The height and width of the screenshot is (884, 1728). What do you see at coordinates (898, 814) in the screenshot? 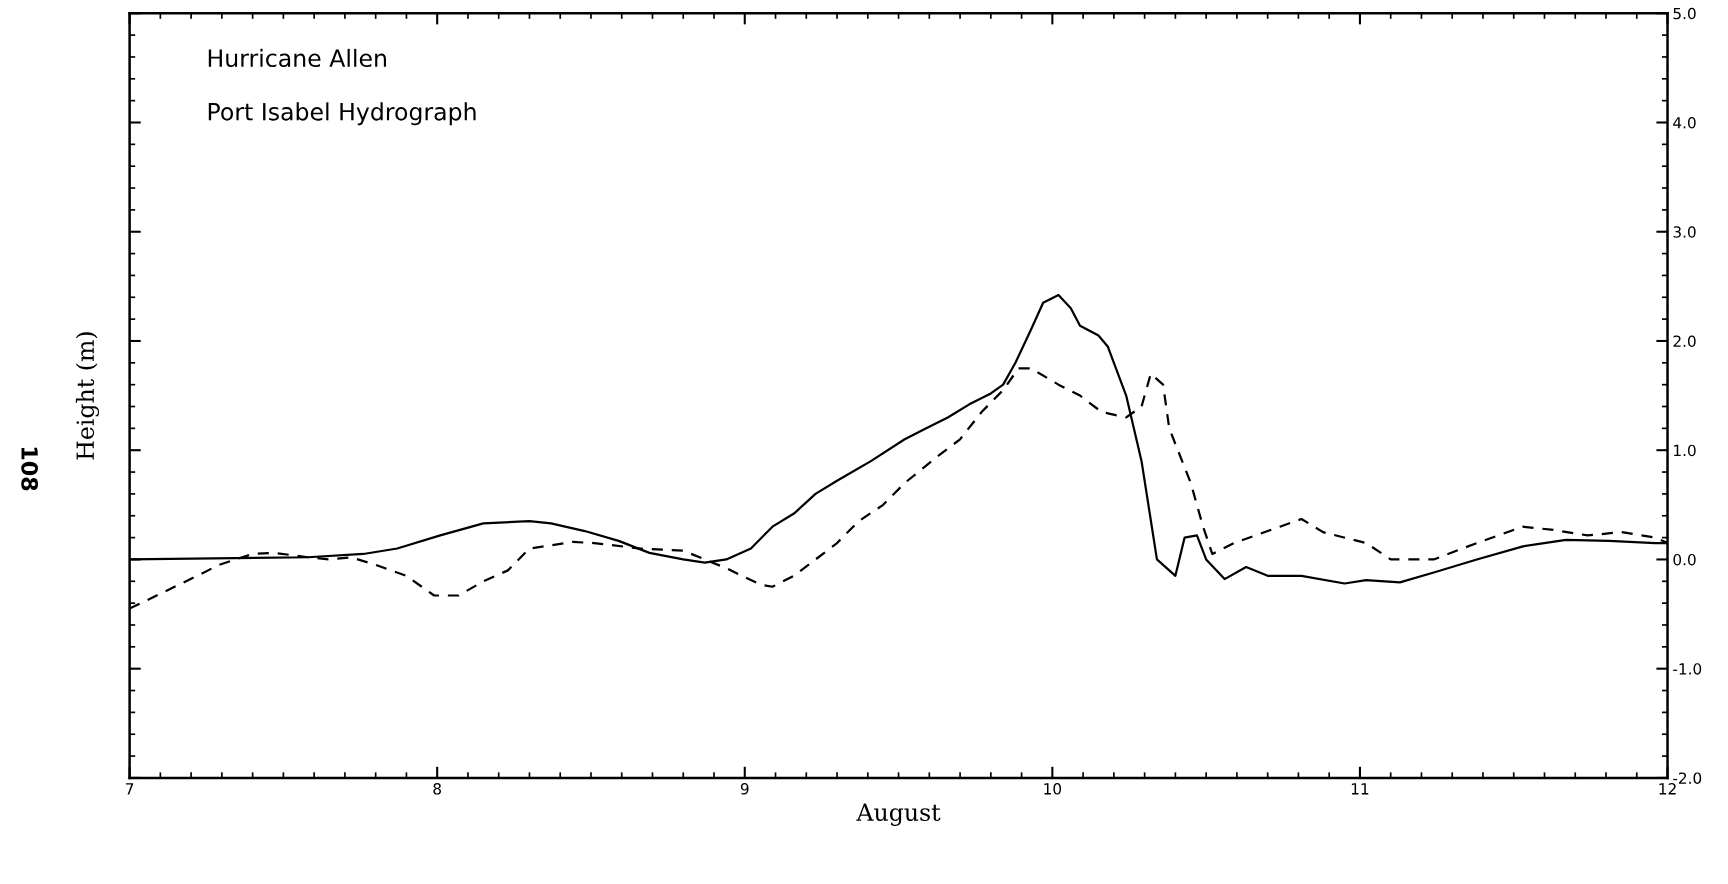
I see `x-axis-title: August` at bounding box center [898, 814].